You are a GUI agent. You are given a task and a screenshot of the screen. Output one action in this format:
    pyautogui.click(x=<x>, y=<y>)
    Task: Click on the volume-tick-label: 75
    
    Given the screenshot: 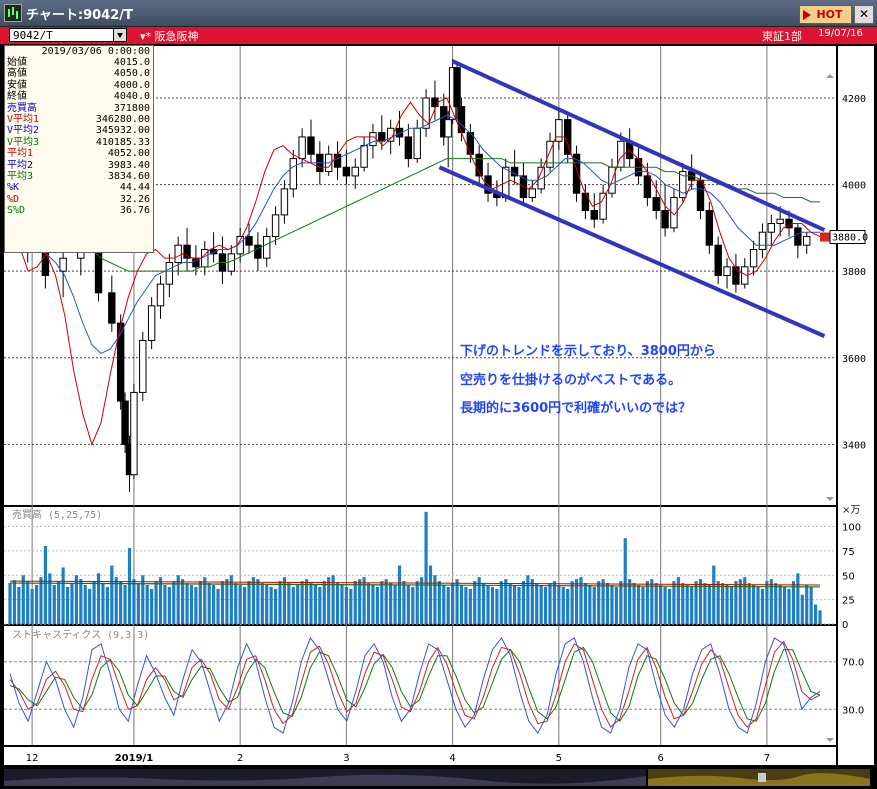 What is the action you would take?
    pyautogui.click(x=848, y=552)
    